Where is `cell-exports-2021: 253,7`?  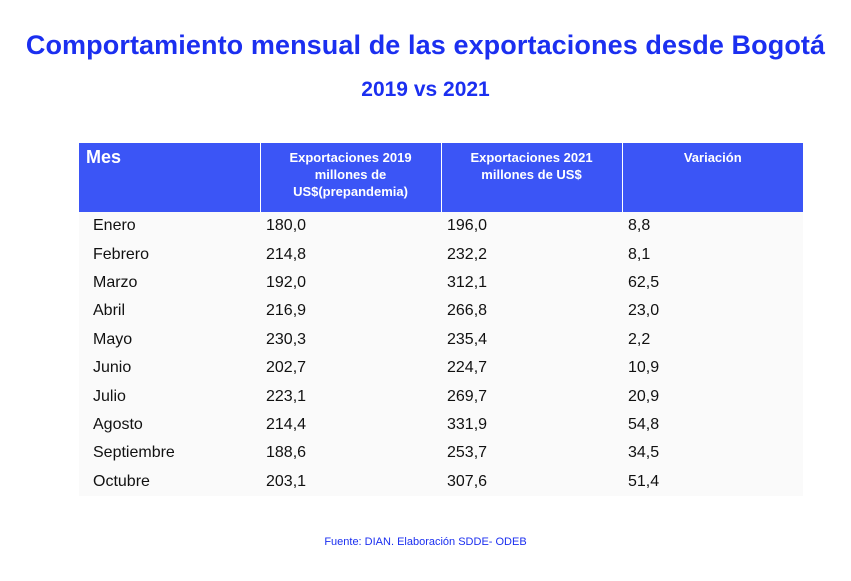 cell-exports-2021: 253,7 is located at coordinates (531, 453).